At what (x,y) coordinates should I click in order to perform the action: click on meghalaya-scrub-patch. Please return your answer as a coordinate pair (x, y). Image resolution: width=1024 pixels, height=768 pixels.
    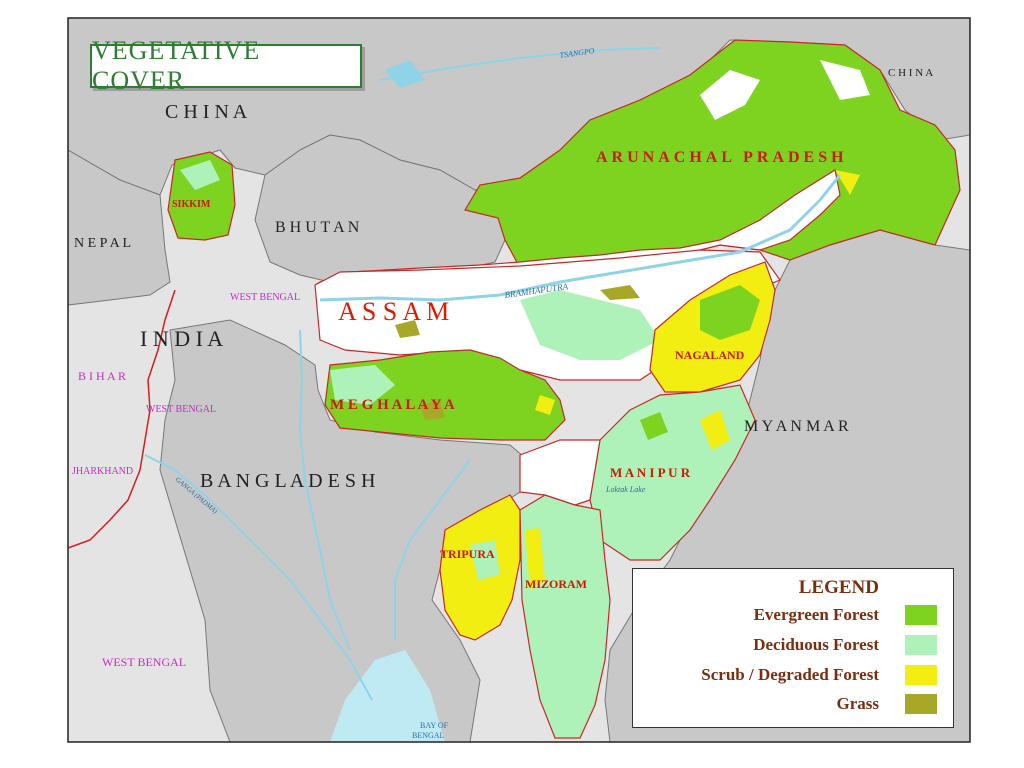
    Looking at the image, I should click on (545, 405).